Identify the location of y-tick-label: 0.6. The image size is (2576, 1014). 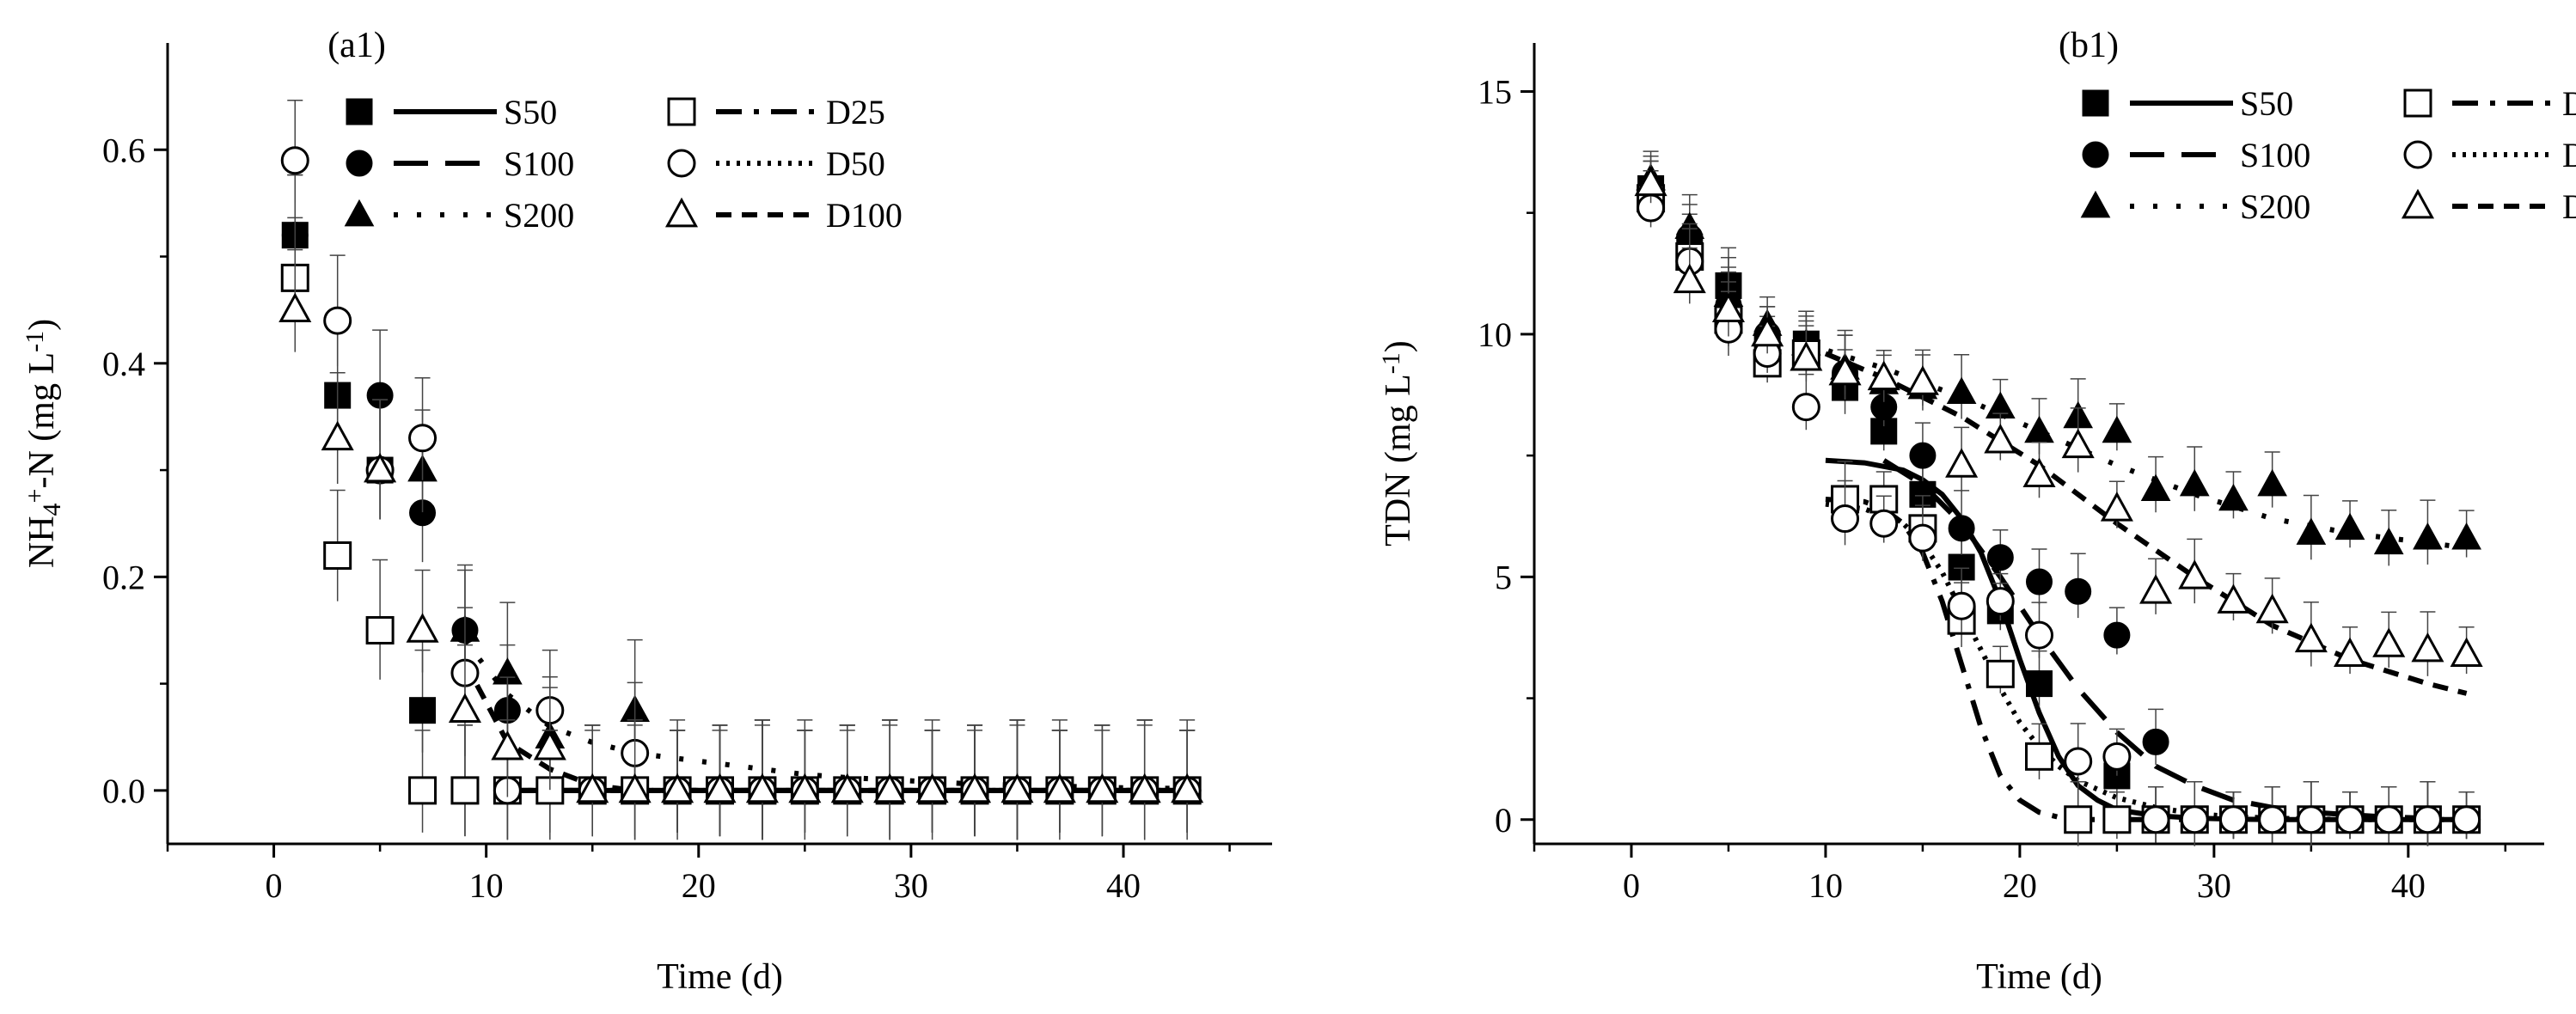
(123, 150).